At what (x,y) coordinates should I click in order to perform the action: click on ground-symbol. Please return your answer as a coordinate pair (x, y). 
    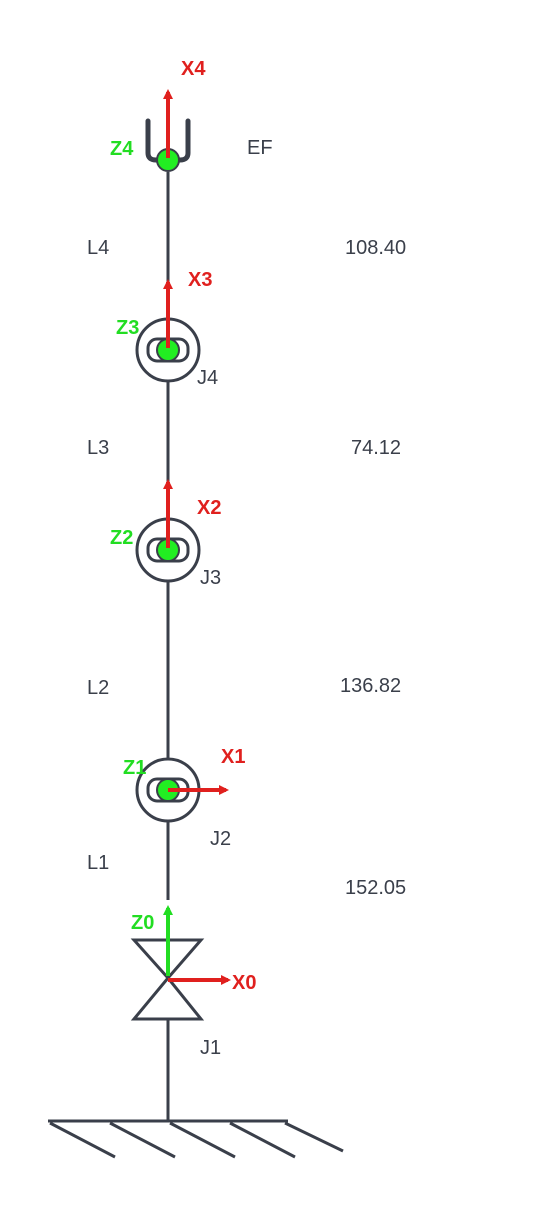
    Looking at the image, I should click on (196, 1139).